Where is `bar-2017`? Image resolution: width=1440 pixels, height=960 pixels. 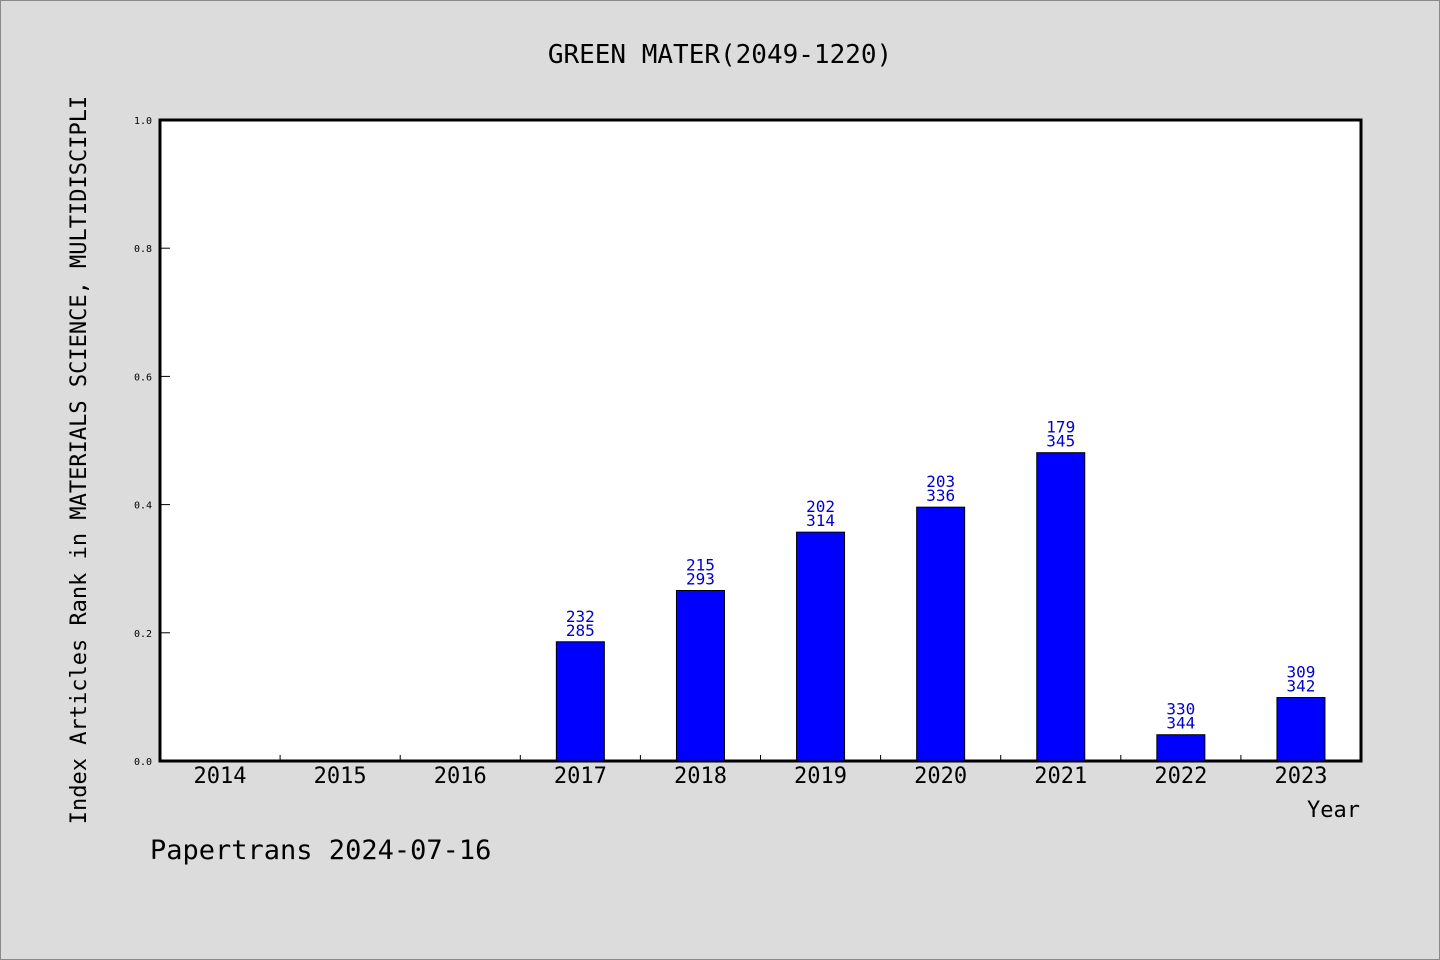 bar-2017 is located at coordinates (580, 701).